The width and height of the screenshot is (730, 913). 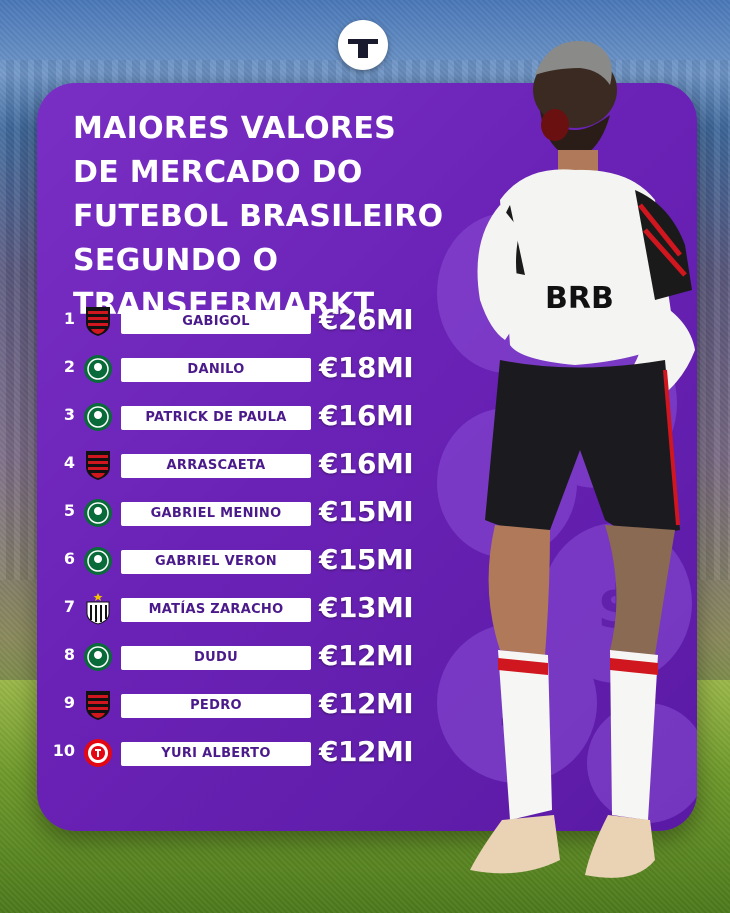 What do you see at coordinates (216, 370) in the screenshot?
I see `player-name: DANILO` at bounding box center [216, 370].